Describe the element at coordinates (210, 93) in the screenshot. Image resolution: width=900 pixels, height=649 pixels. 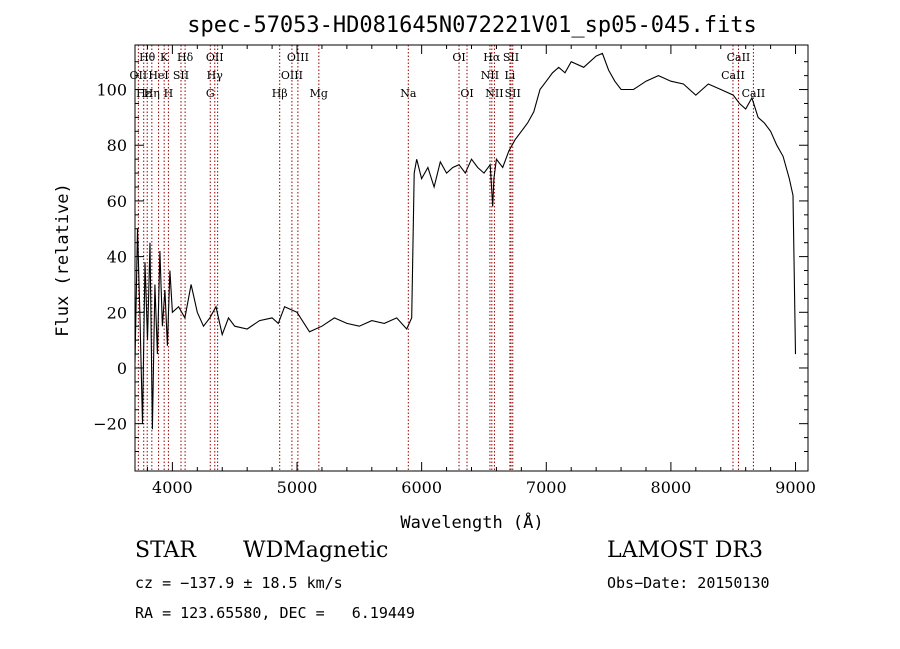
I see `line-annotation: G` at that location.